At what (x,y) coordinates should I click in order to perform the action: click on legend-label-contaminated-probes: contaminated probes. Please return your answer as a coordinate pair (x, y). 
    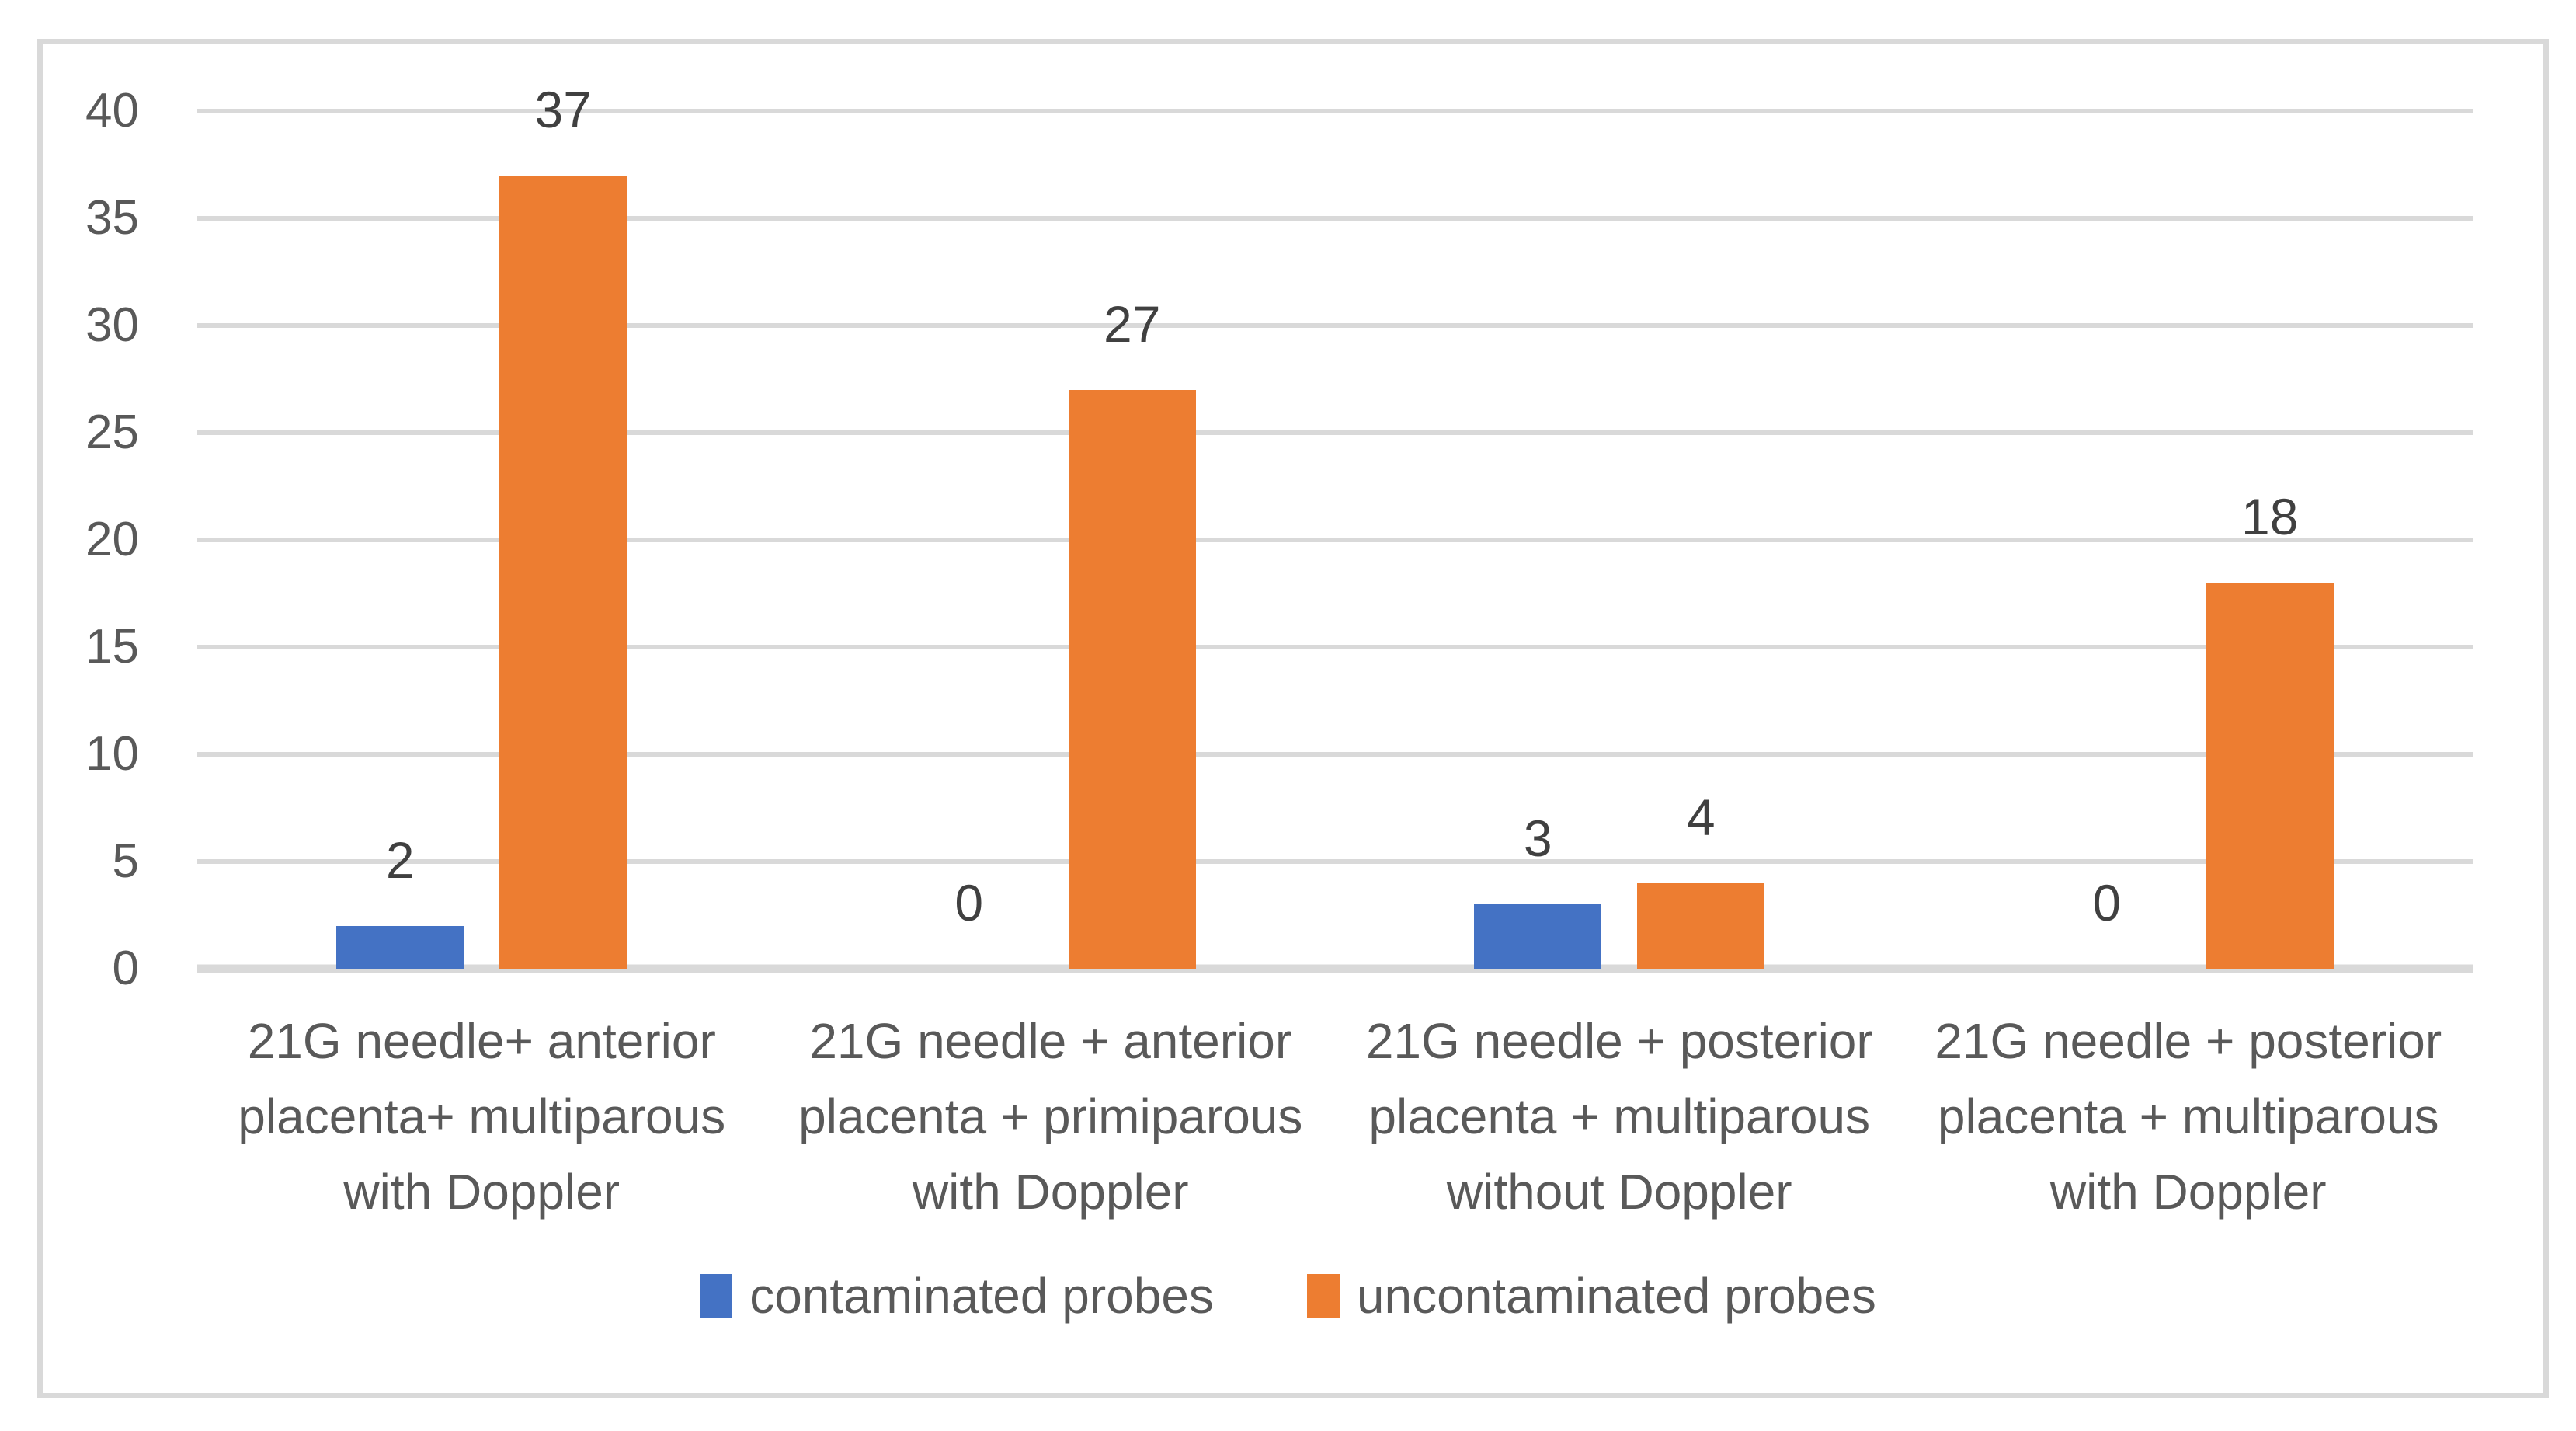
    Looking at the image, I should click on (982, 1296).